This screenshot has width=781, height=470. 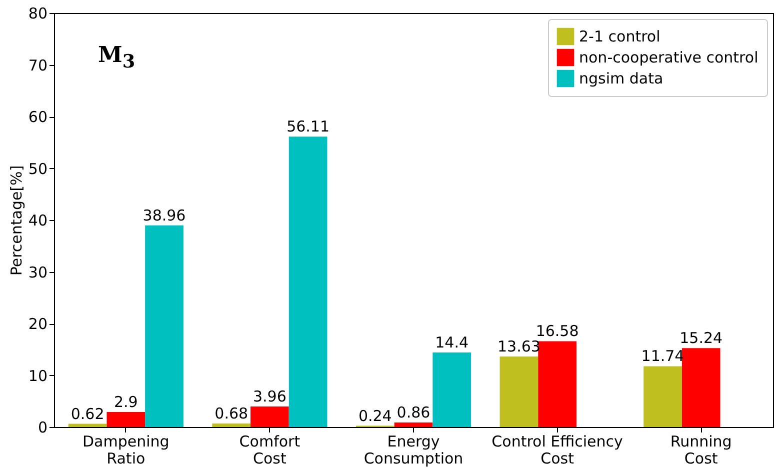 What do you see at coordinates (414, 450) in the screenshot?
I see `x-tick-label: Energy Consumption` at bounding box center [414, 450].